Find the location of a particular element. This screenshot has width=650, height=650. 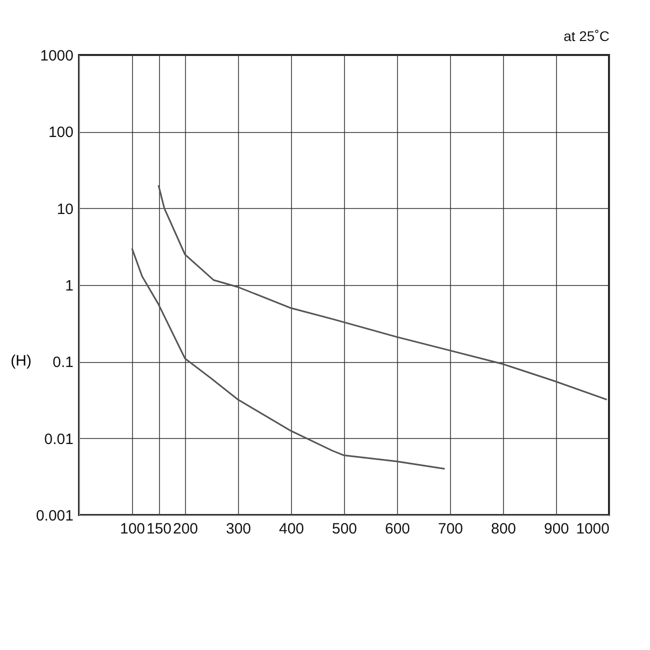

x-tick-label: 800 is located at coordinates (503, 529).